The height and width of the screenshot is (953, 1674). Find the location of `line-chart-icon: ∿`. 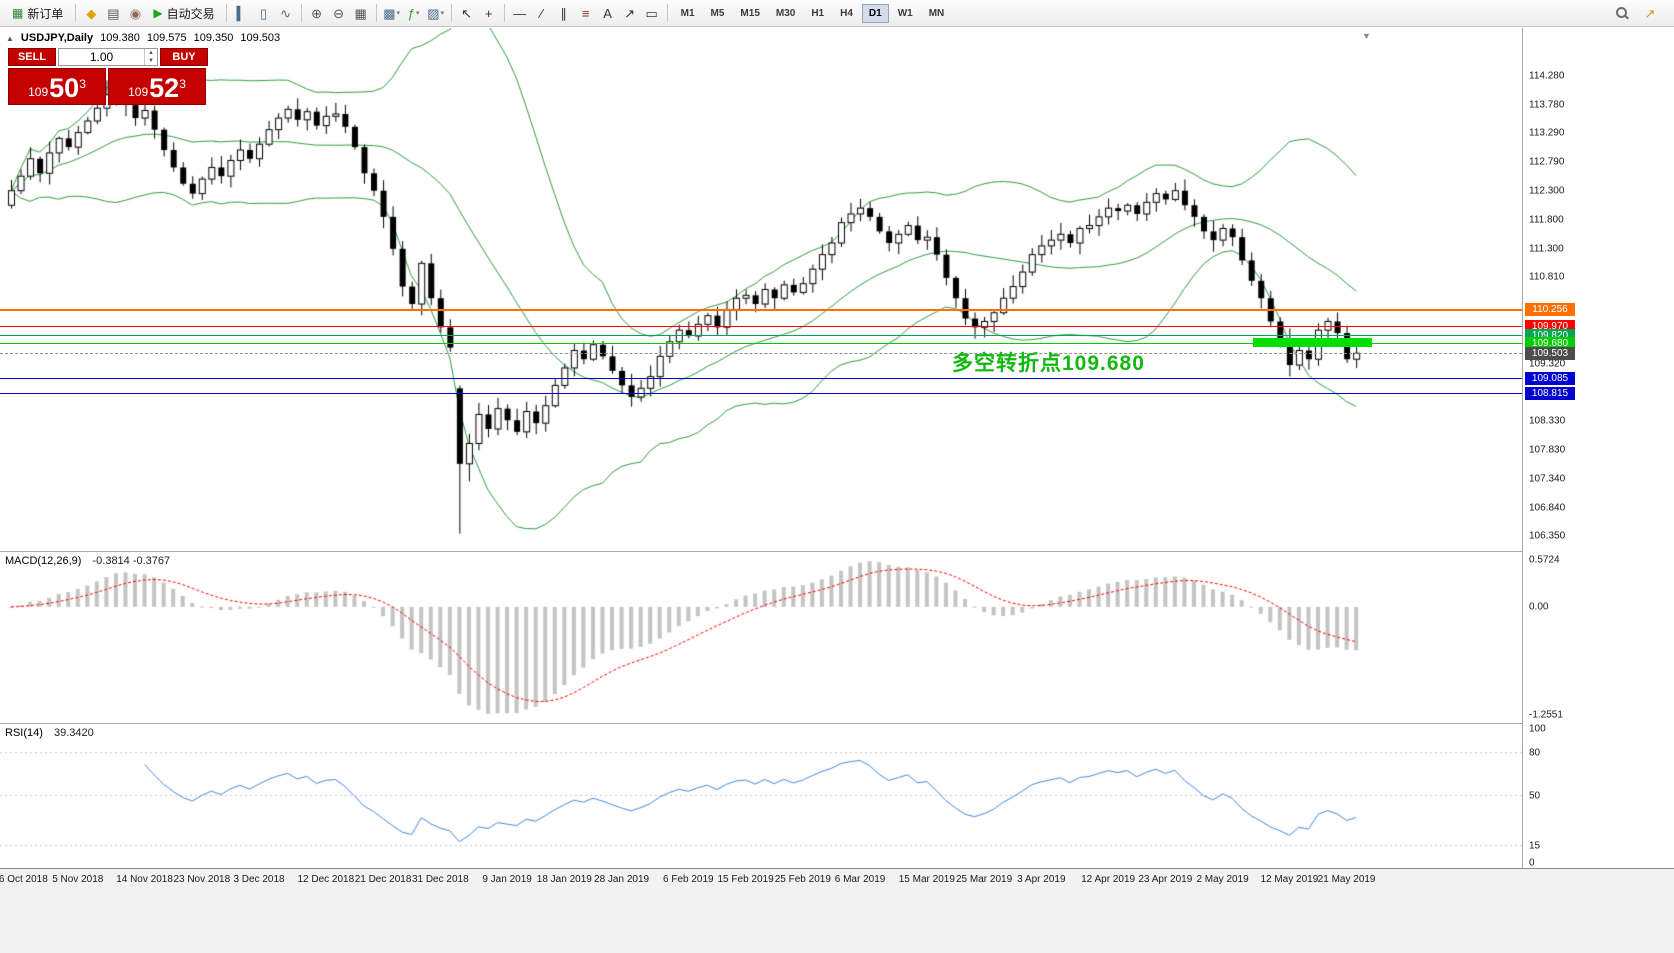

line-chart-icon: ∿ is located at coordinates (286, 13).